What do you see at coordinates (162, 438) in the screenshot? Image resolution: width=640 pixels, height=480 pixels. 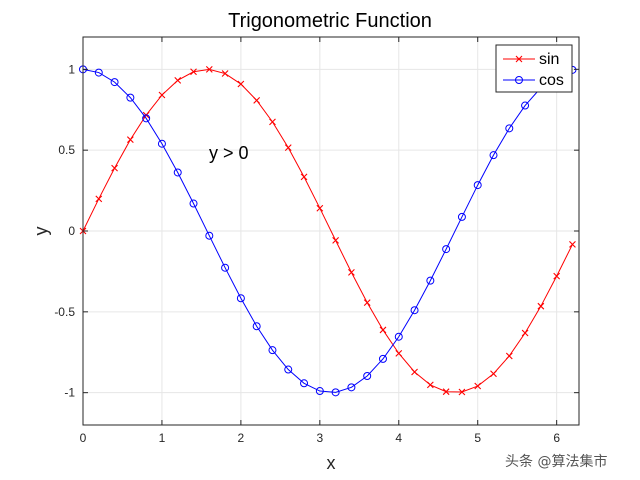 I see `x-tick-label: 1` at bounding box center [162, 438].